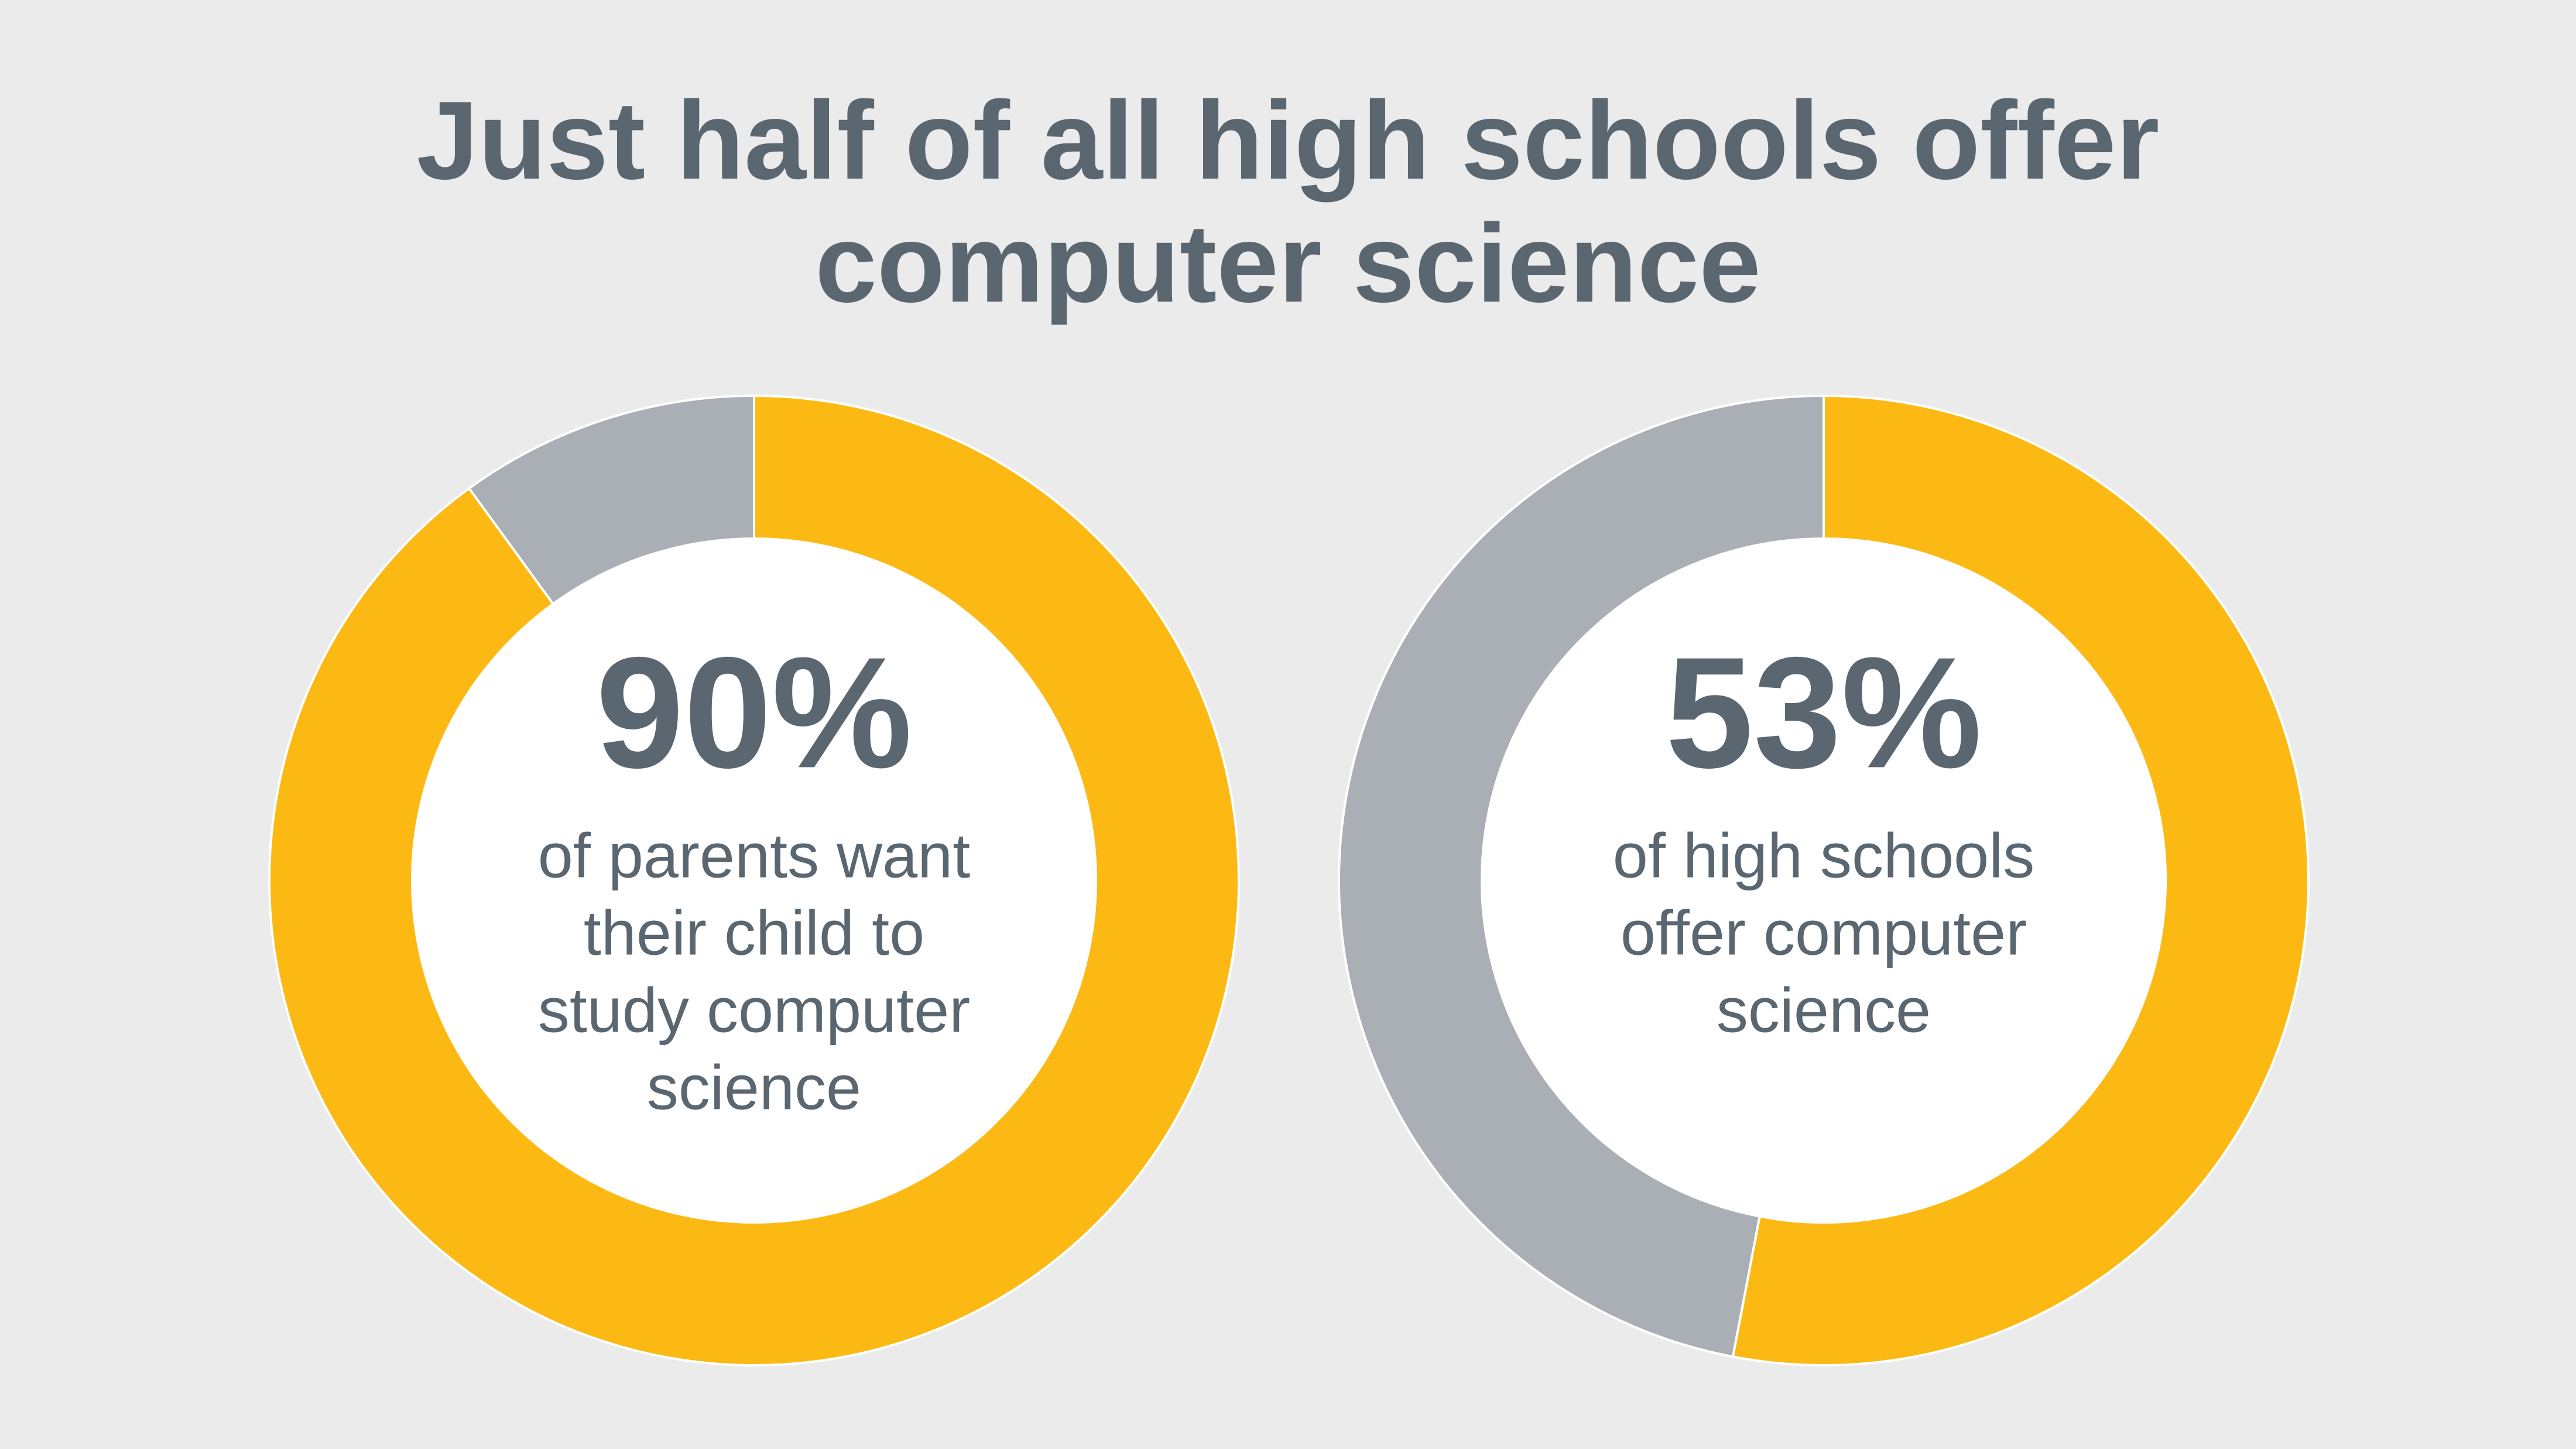 This screenshot has height=1449, width=2576. Describe the element at coordinates (754, 855) in the screenshot. I see `caption-line: of parents want` at that location.